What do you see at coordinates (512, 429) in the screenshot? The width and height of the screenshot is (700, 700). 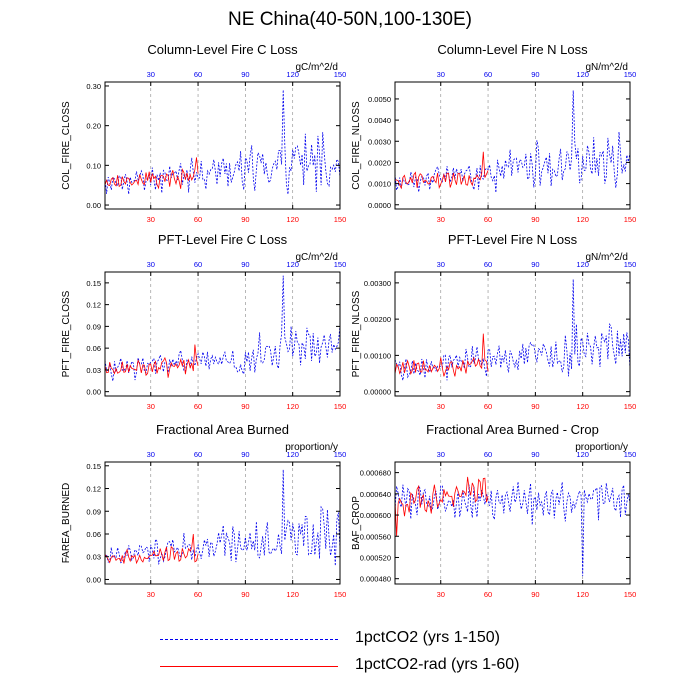 I see `panel-title: Fractional Area Burned - Crop` at bounding box center [512, 429].